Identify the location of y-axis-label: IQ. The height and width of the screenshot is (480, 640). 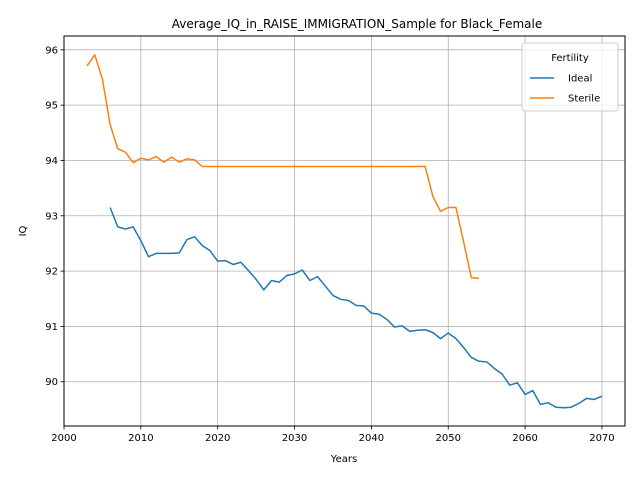
(23, 230).